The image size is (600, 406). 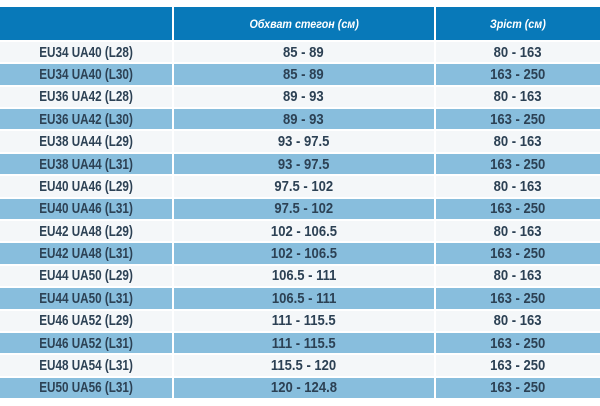 I want to click on table-row: EU40 UA46 (L29) 97.5 - 102 80 - 163, so click(x=300, y=186).